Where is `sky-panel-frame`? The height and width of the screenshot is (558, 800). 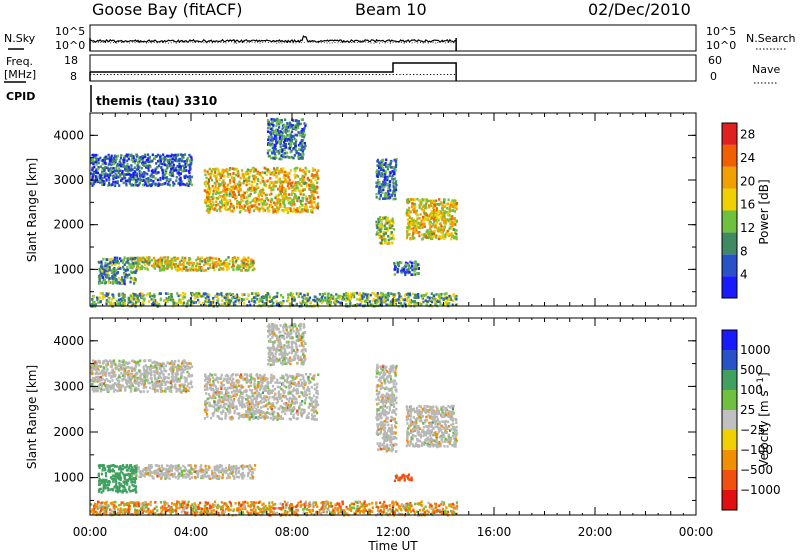
sky-panel-frame is located at coordinates (393, 38).